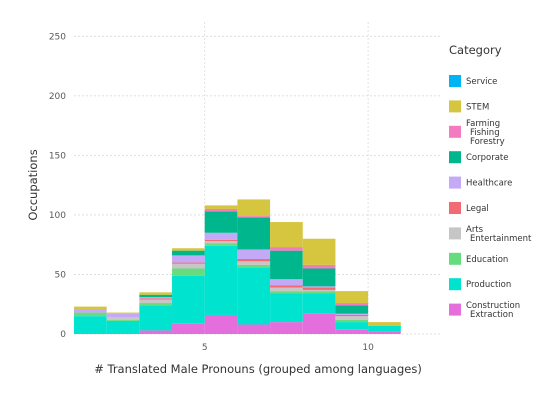  Describe the element at coordinates (469, 106) in the screenshot. I see `legend-item: STEM` at that location.